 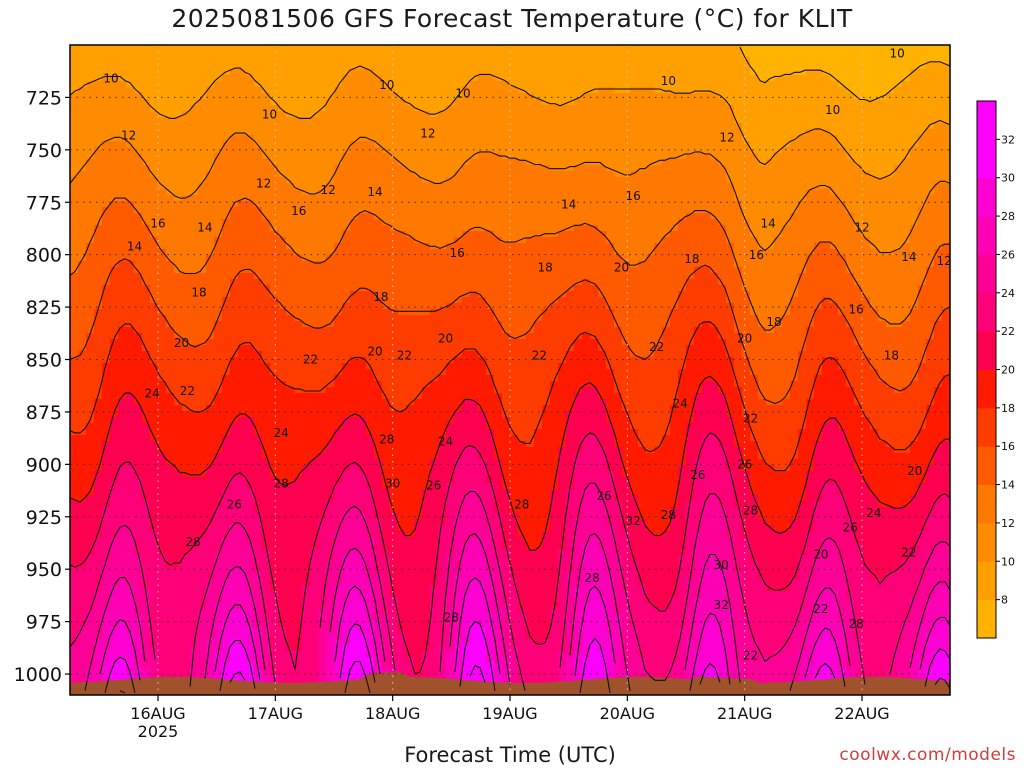 What do you see at coordinates (44, 570) in the screenshot?
I see `y-tick-label: 950` at bounding box center [44, 570].